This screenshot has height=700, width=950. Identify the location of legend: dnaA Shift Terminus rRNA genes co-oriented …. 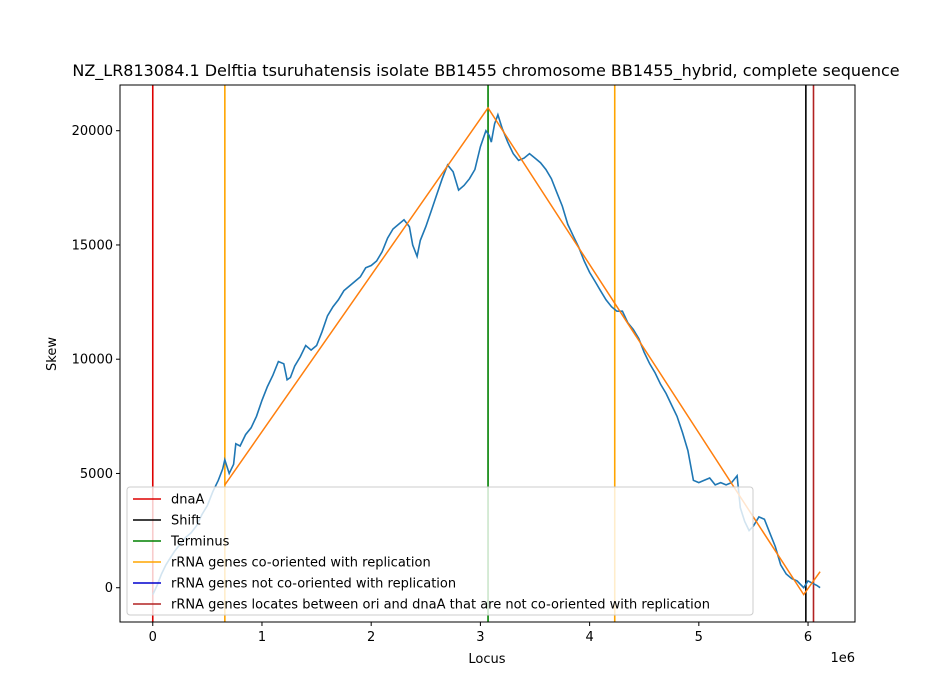
(440, 551).